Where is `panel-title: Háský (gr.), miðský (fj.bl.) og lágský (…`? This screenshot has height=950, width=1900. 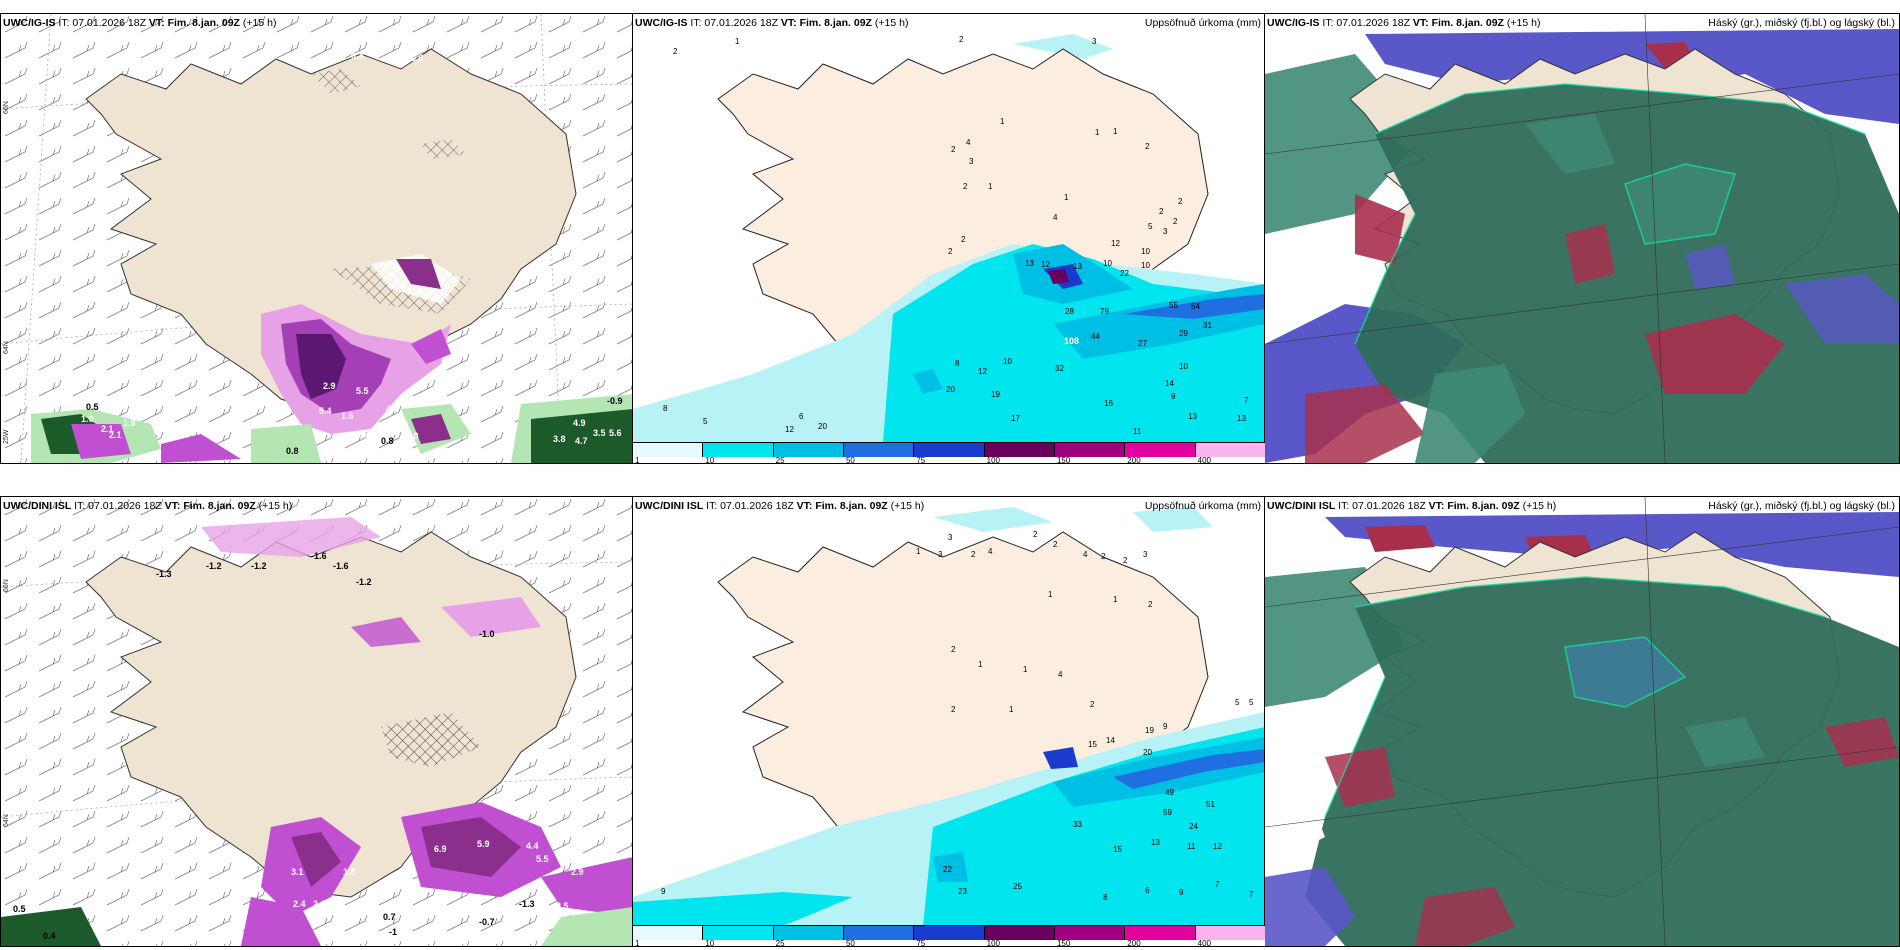 panel-title: Háský (gr.), miðský (fj.bl.) og lágský (… is located at coordinates (1801, 23).